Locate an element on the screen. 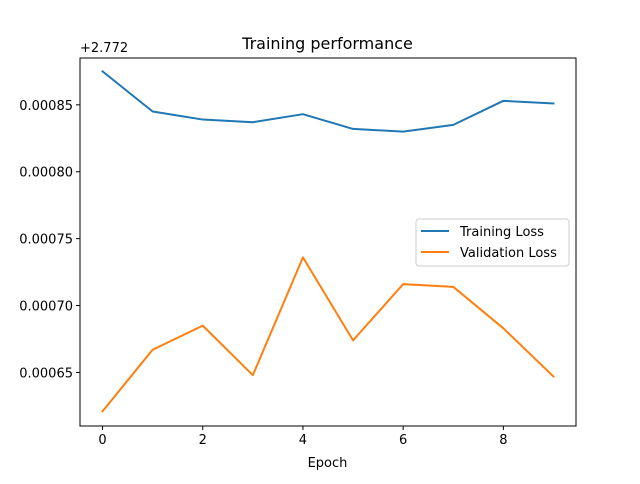 The height and width of the screenshot is (484, 640). x-tick-label: 2 is located at coordinates (203, 440).